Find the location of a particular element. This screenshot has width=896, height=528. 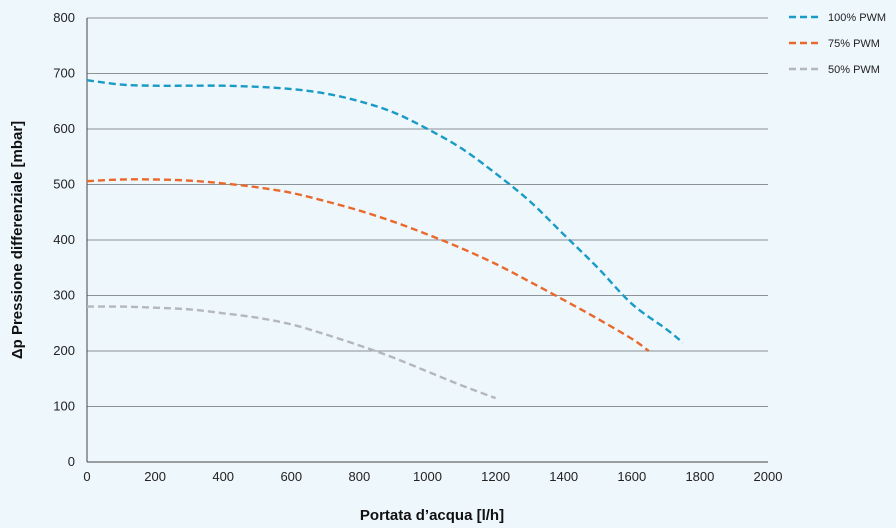

y-tick-label: 500 is located at coordinates (64, 184).